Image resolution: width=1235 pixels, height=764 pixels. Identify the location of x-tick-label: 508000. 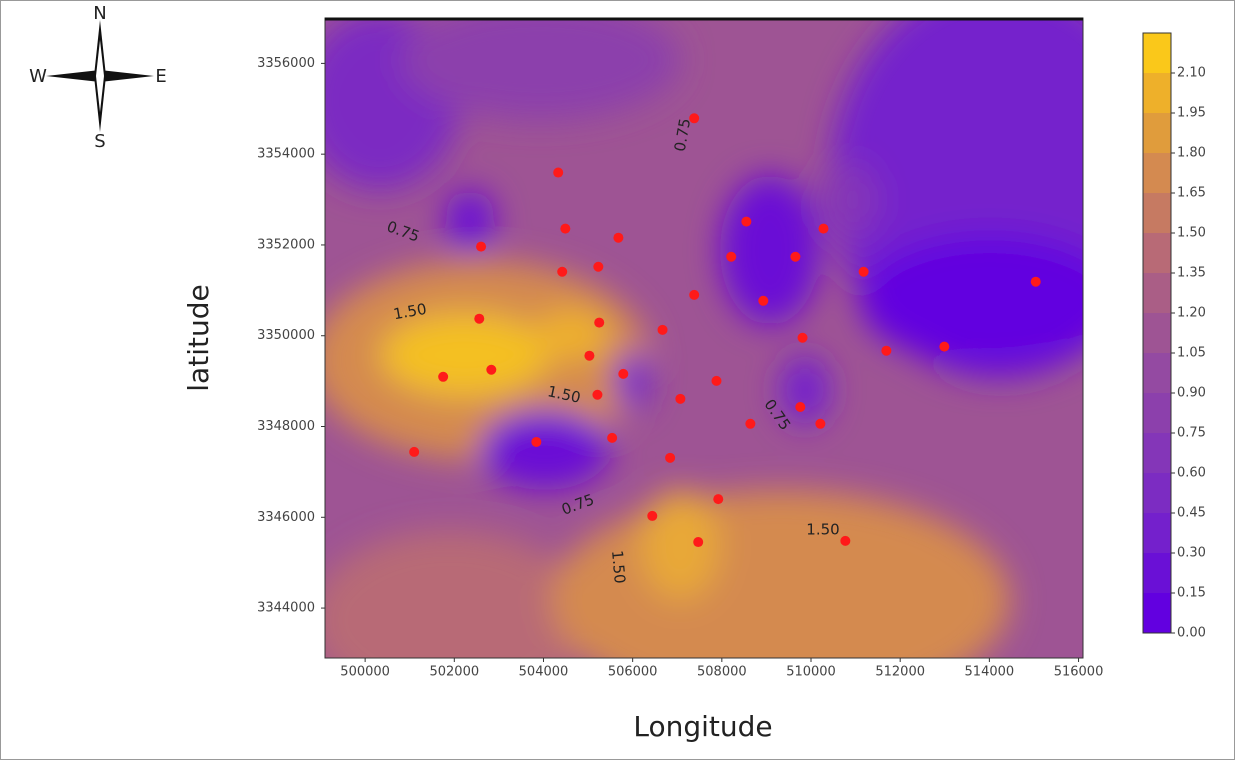
(722, 672).